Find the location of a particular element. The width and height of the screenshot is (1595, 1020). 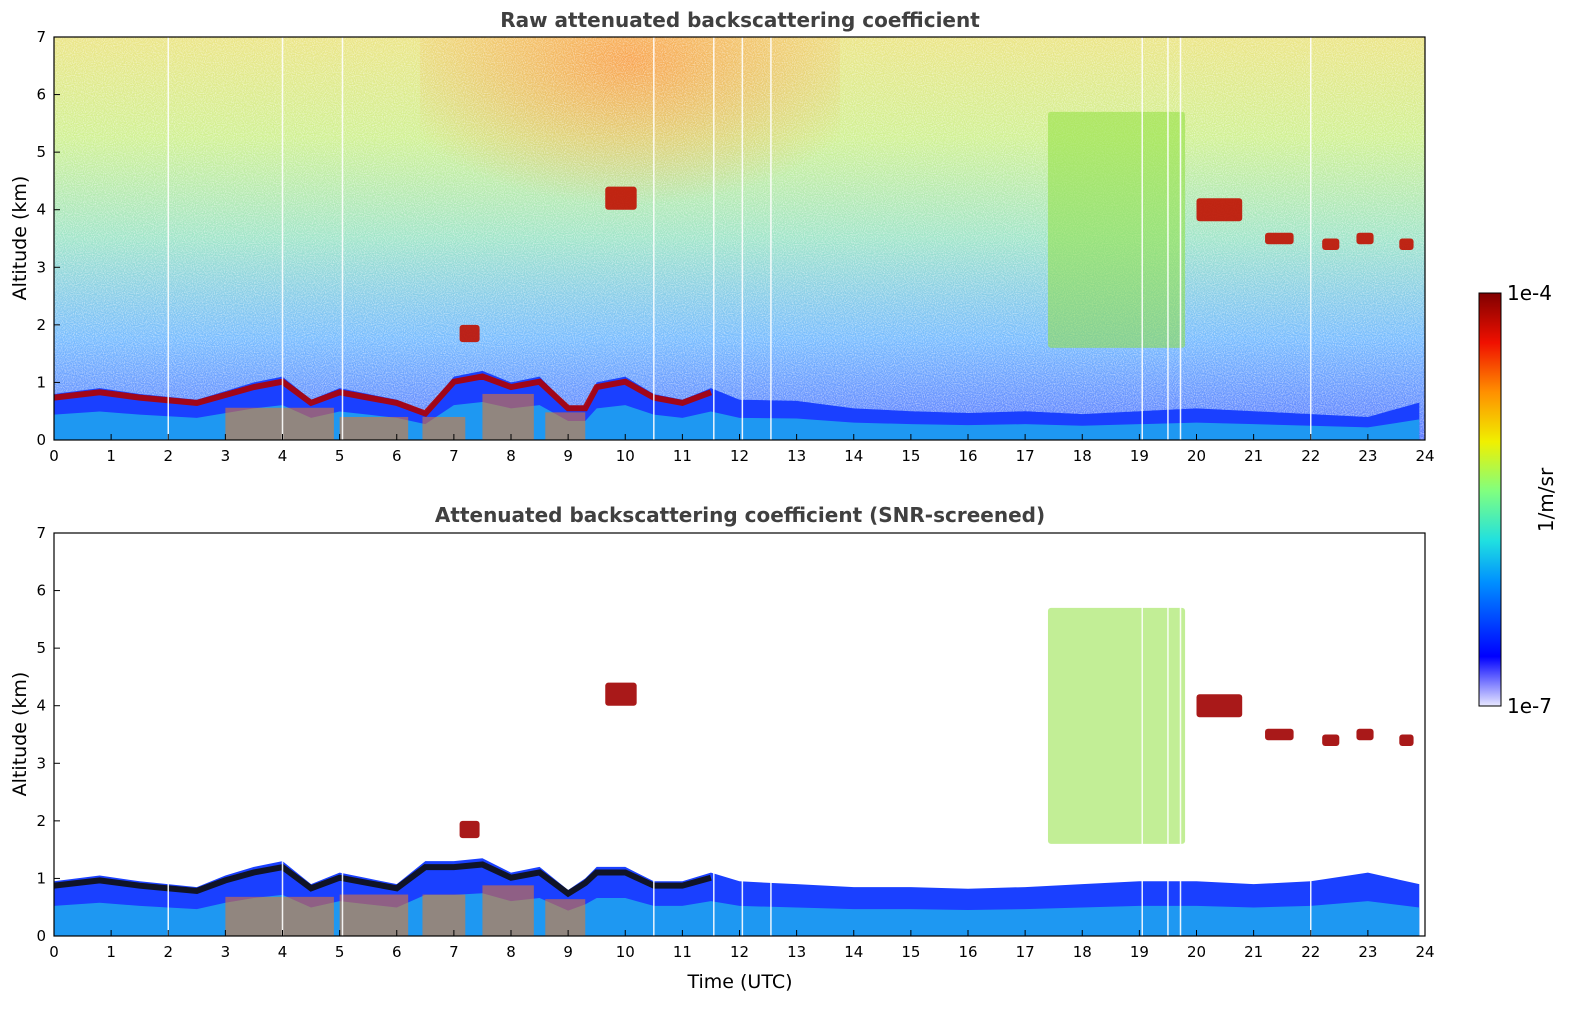

colorbar-max-label: 1e-4 is located at coordinates (1529, 293).